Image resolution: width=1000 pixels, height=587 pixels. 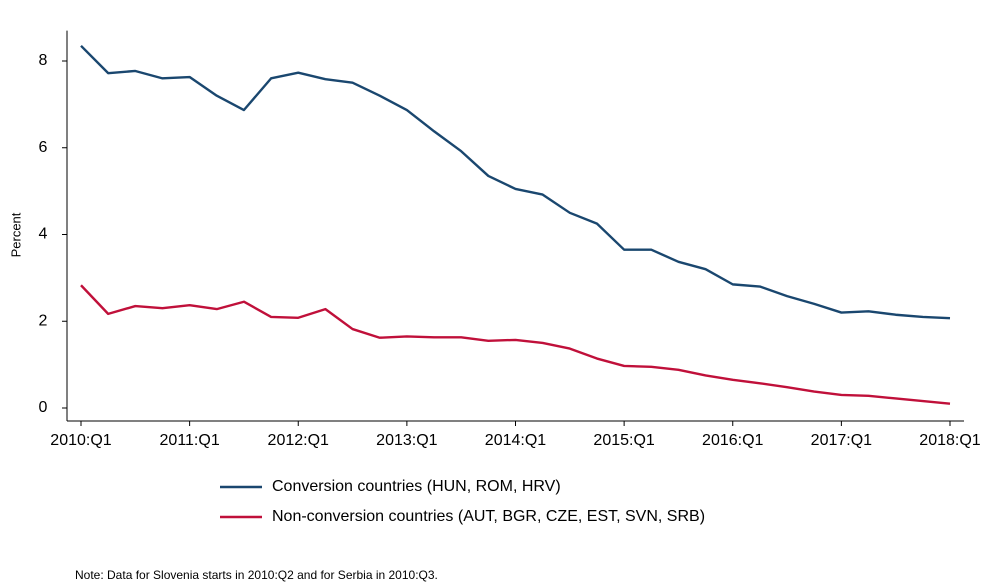 I want to click on y-tick-label: 6, so click(x=43, y=147).